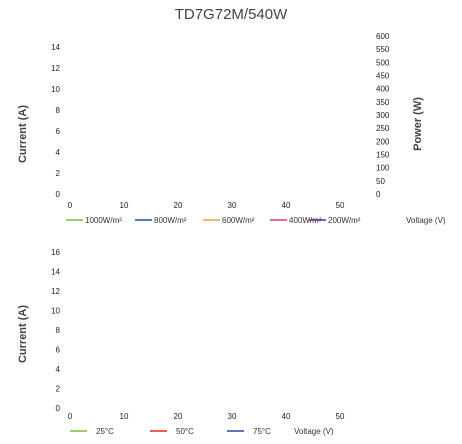 This screenshot has height=444, width=462. What do you see at coordinates (380, 181) in the screenshot?
I see `chart1-y2-tick-label: 50` at bounding box center [380, 181].